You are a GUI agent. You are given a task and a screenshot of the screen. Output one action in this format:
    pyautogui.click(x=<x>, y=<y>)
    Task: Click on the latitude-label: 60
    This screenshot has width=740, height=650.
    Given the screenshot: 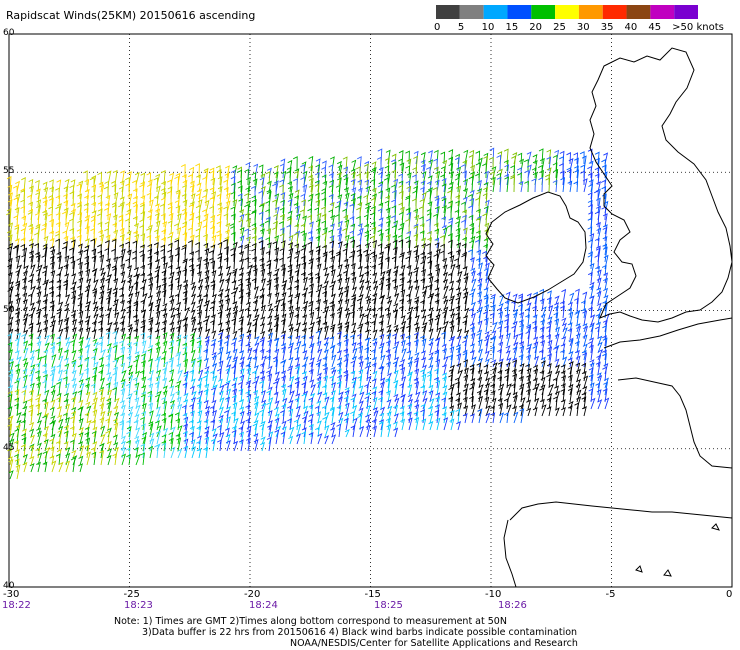 What is the action you would take?
    pyautogui.click(x=8, y=33)
    